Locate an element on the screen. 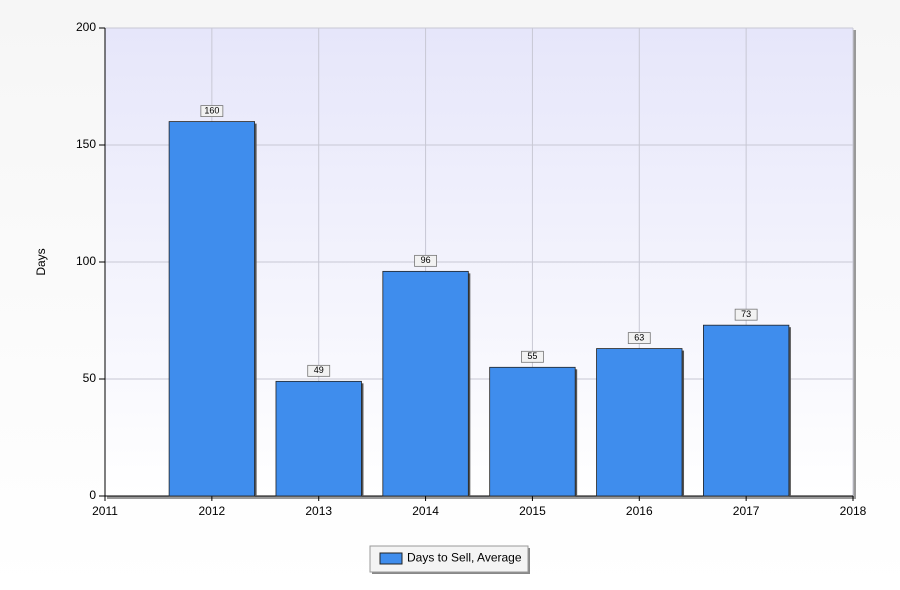  legend-swatch is located at coordinates (391, 558).